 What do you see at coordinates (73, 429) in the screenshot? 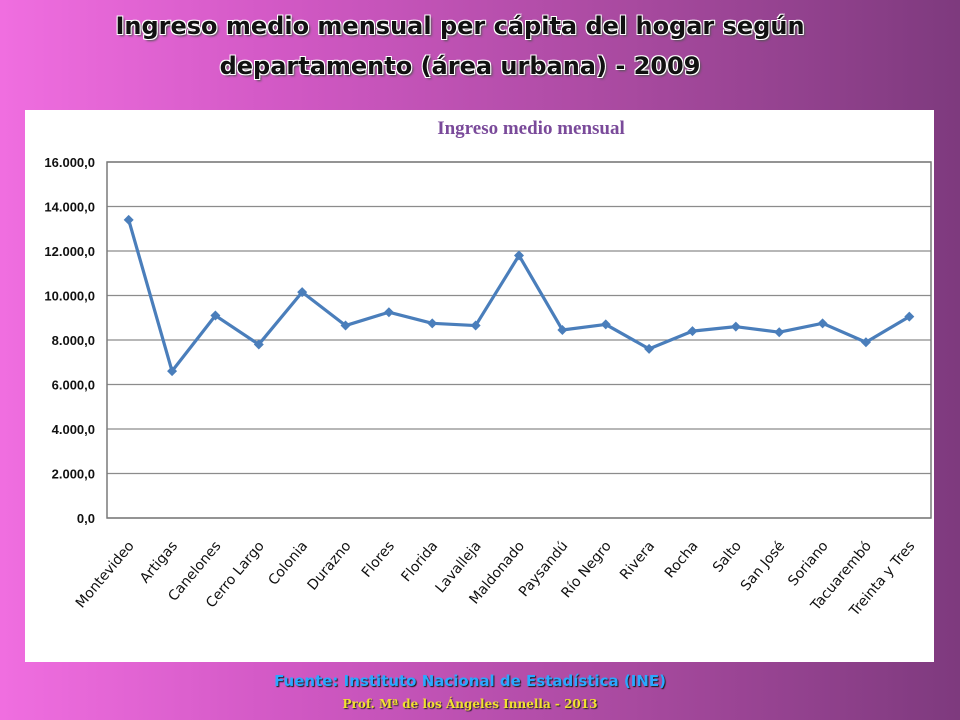
I see `y-tick-label: 4.000,0` at bounding box center [73, 429].